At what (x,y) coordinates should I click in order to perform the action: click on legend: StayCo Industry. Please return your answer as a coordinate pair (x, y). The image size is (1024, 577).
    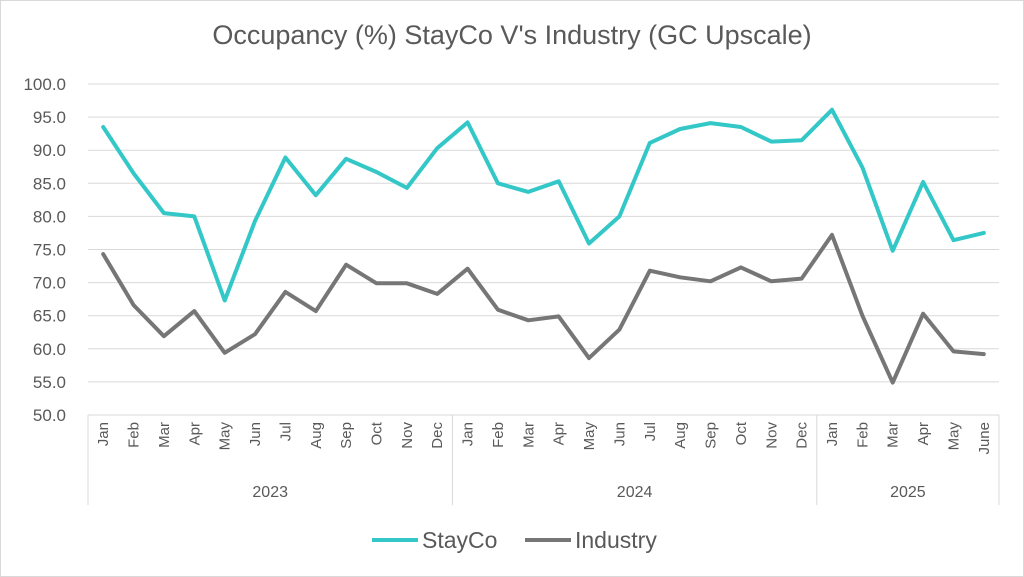
    Looking at the image, I should click on (514, 540).